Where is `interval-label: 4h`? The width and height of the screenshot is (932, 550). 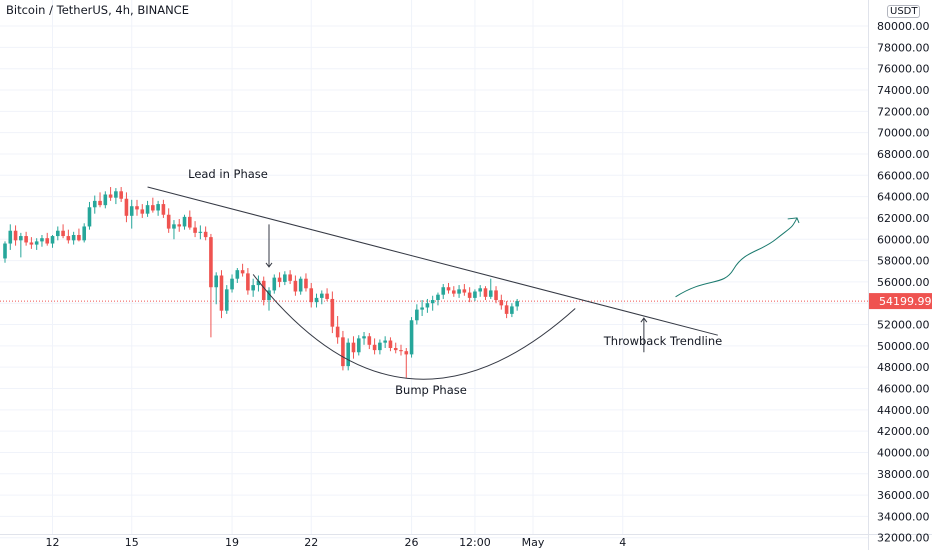 interval-label: 4h is located at coordinates (123, 10).